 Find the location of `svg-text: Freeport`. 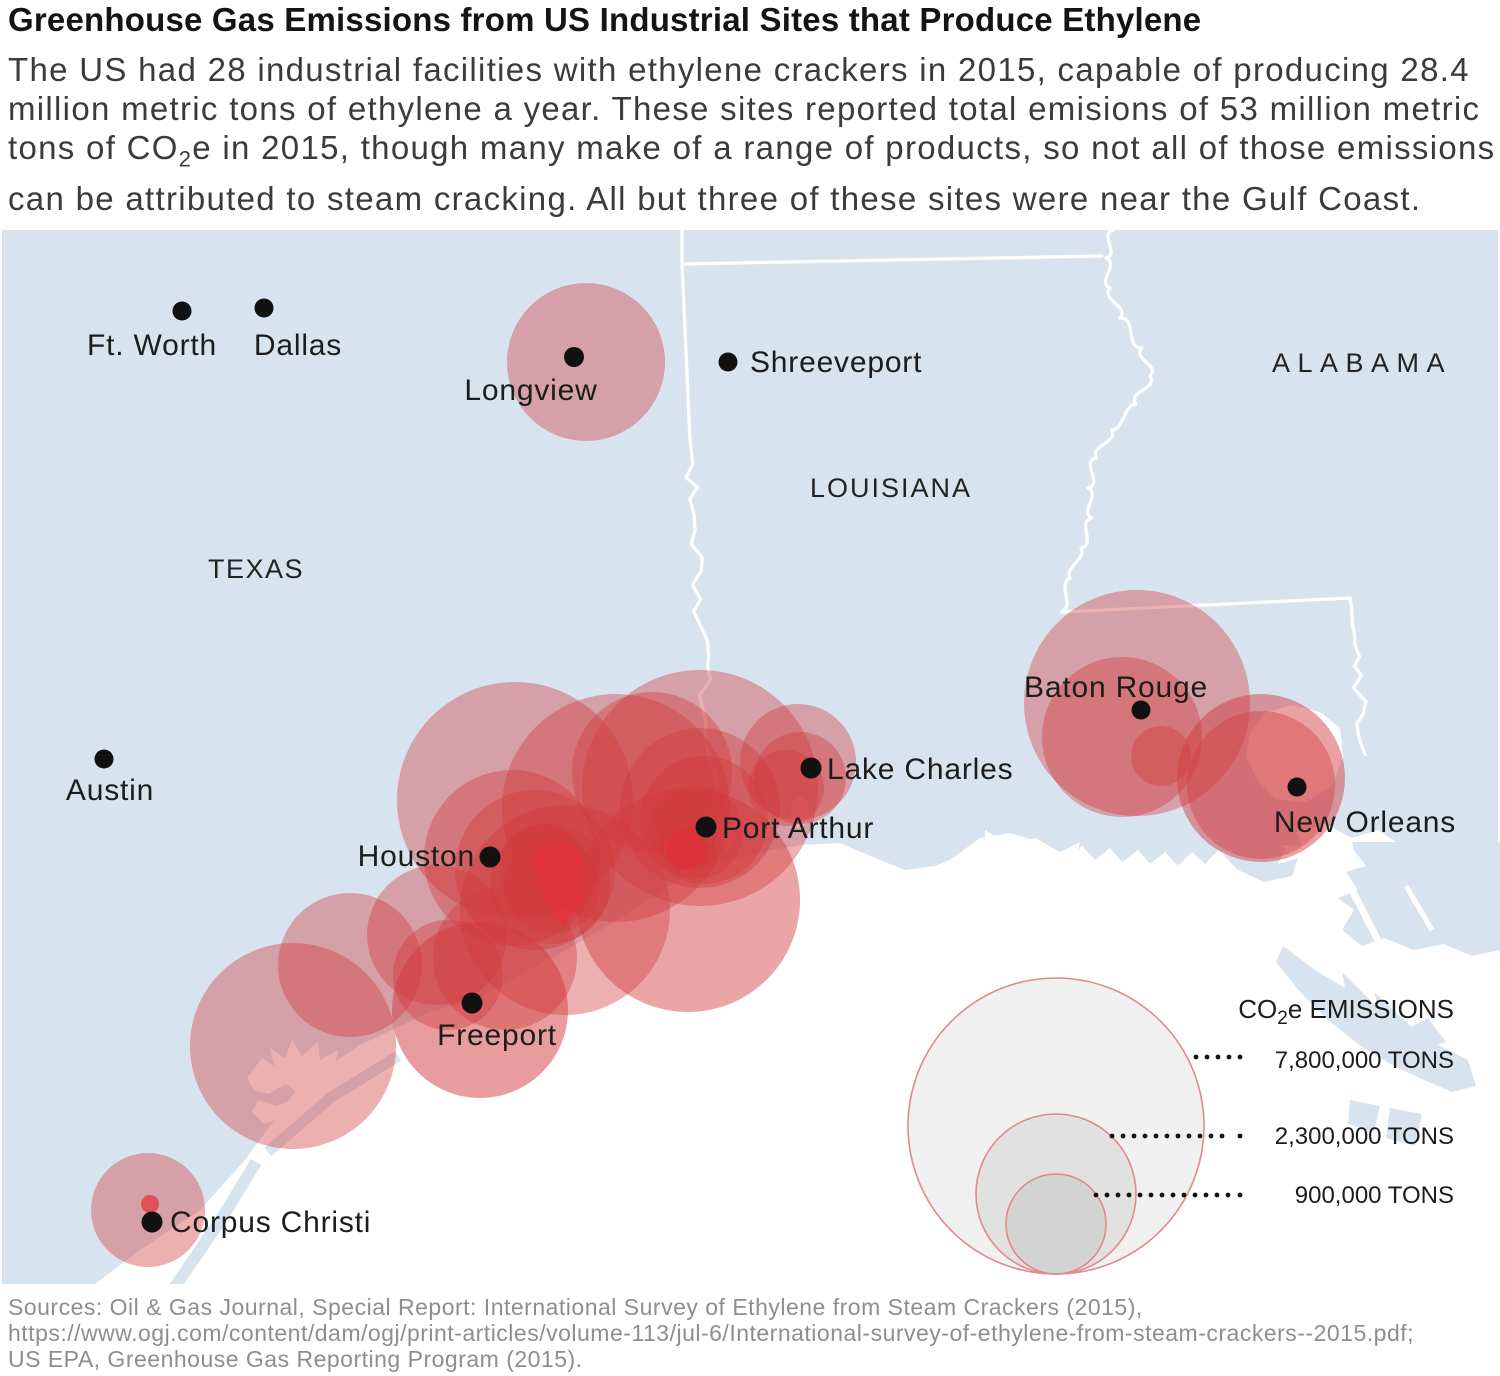

svg-text: Freeport is located at coordinates (497, 1035).